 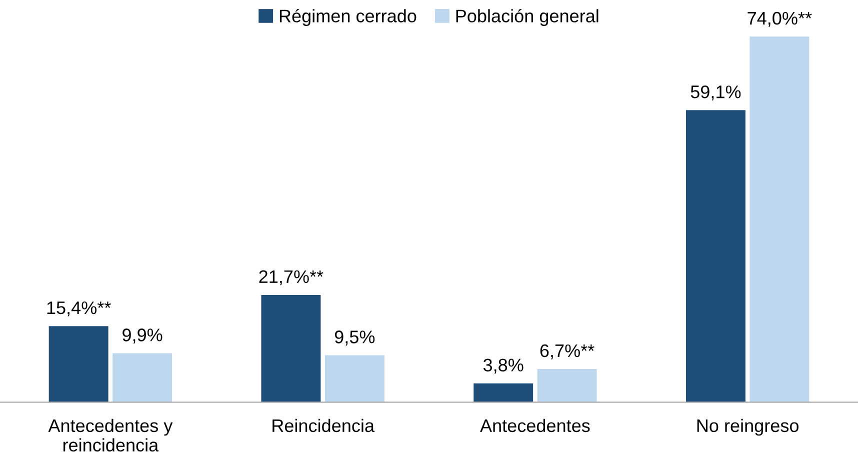 I want to click on x-tick-label: Reincidencia, so click(x=323, y=425).